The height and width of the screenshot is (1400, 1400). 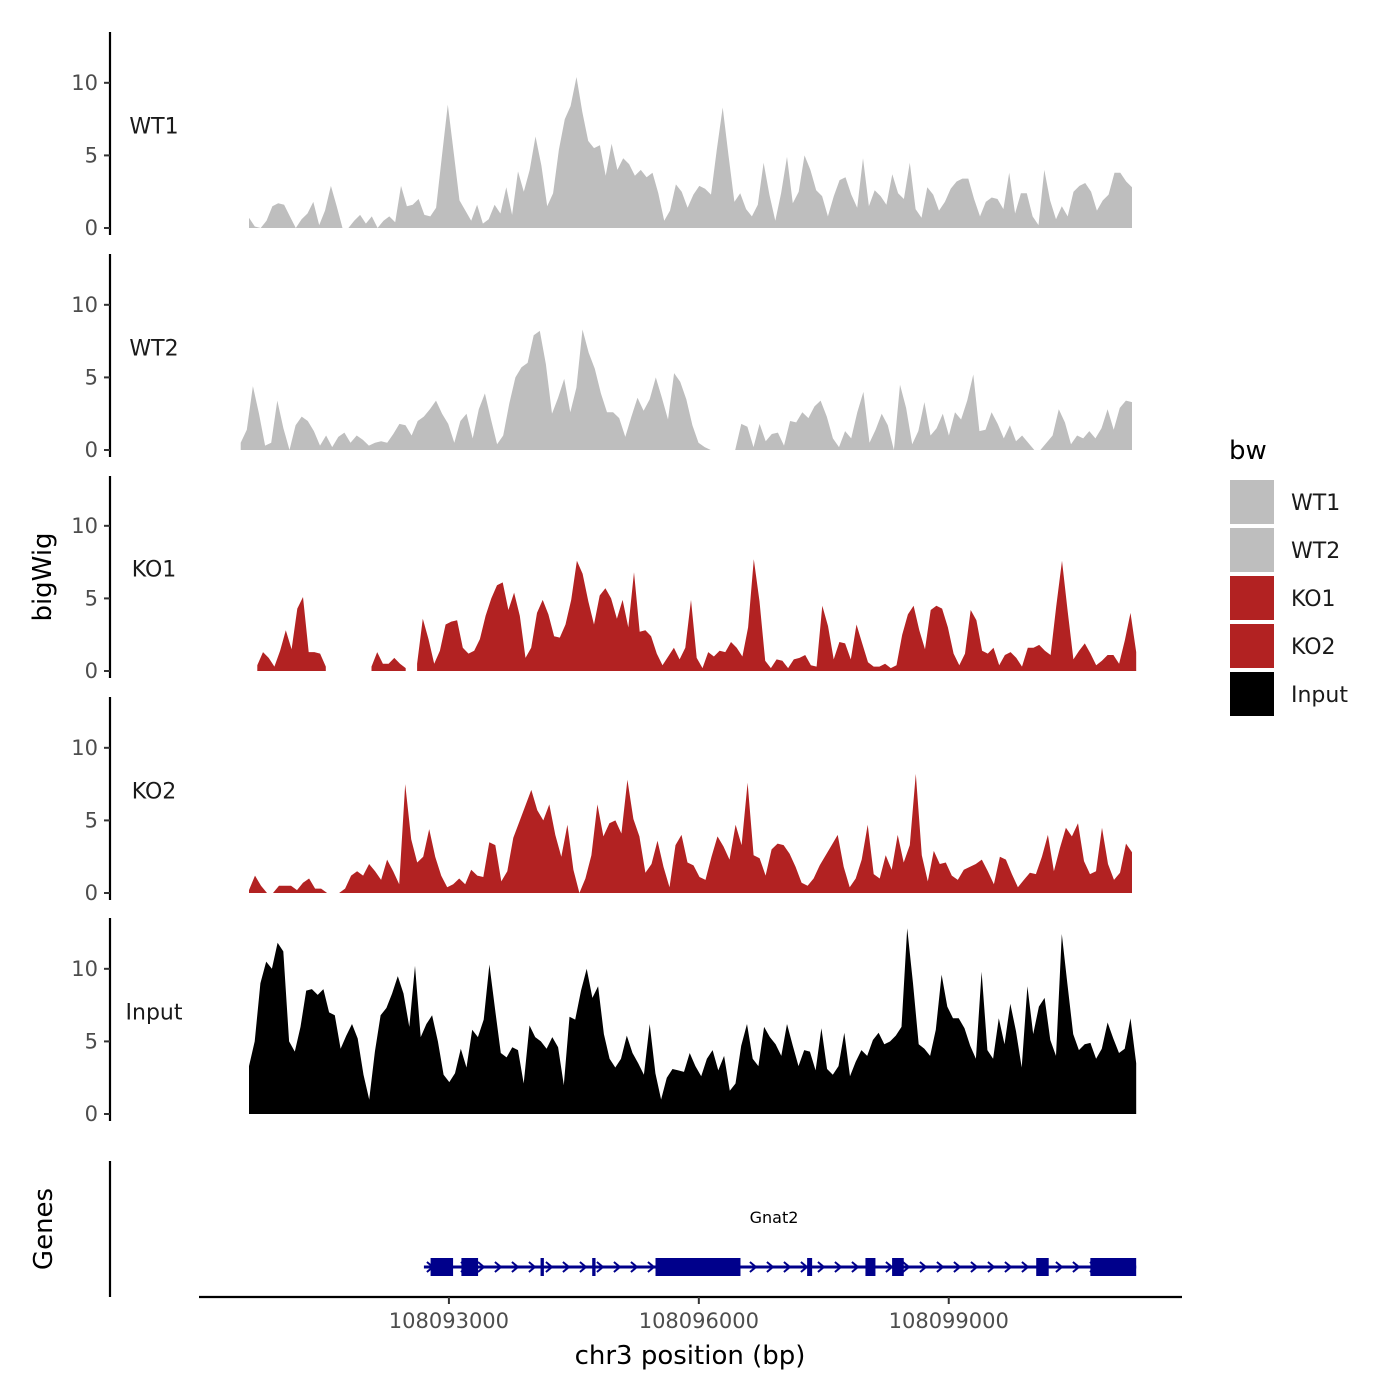 I want to click on x-tick-label: 108093000, so click(x=449, y=1321).